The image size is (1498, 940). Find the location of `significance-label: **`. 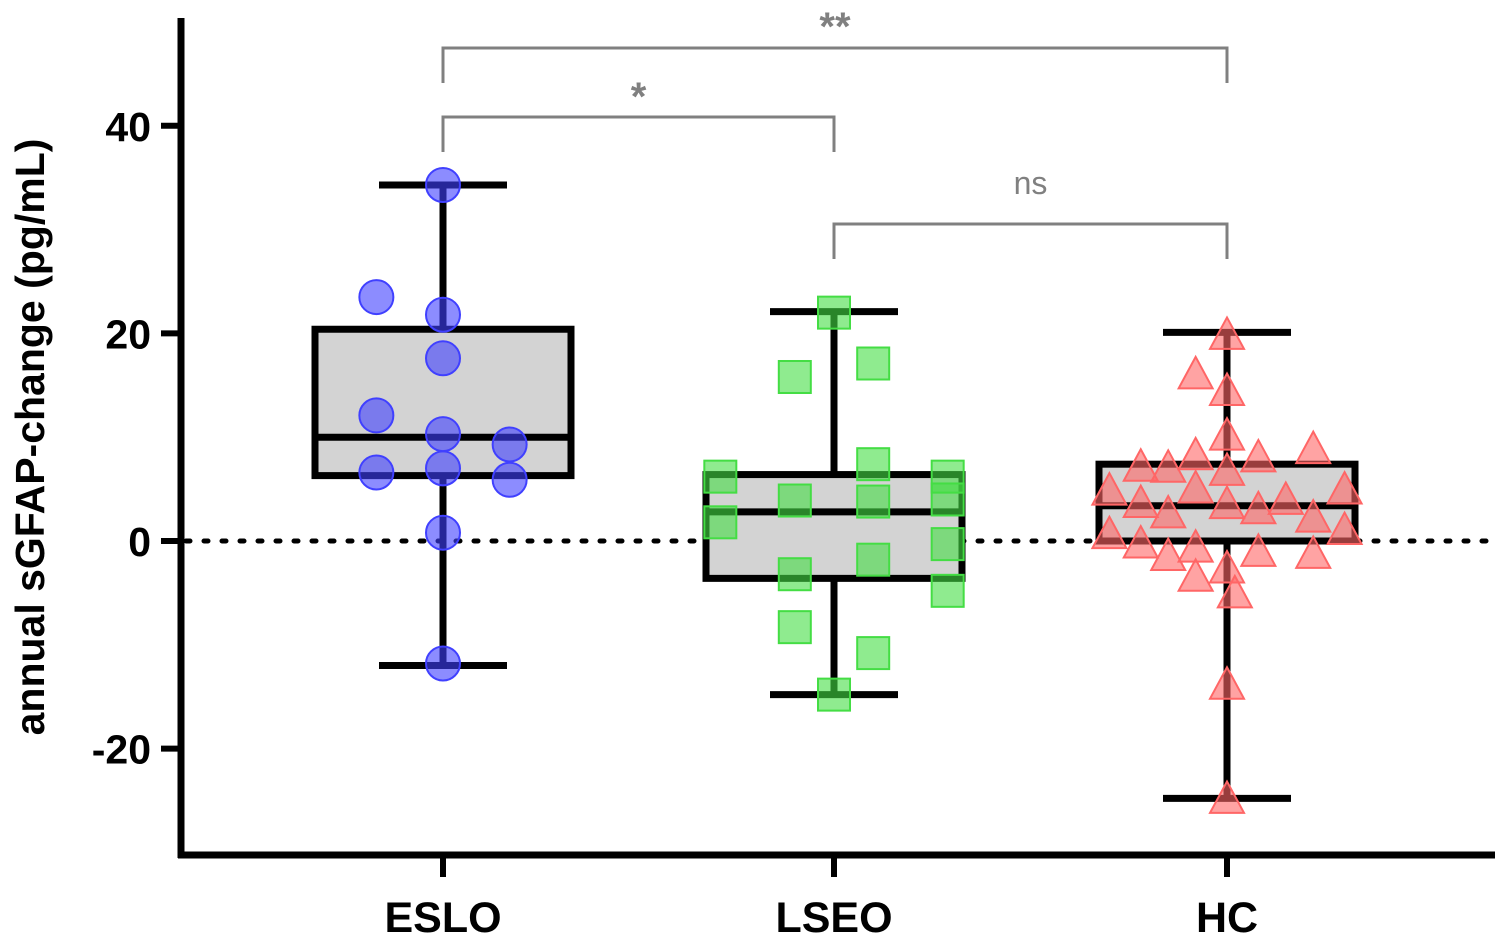

significance-label: ** is located at coordinates (835, 27).